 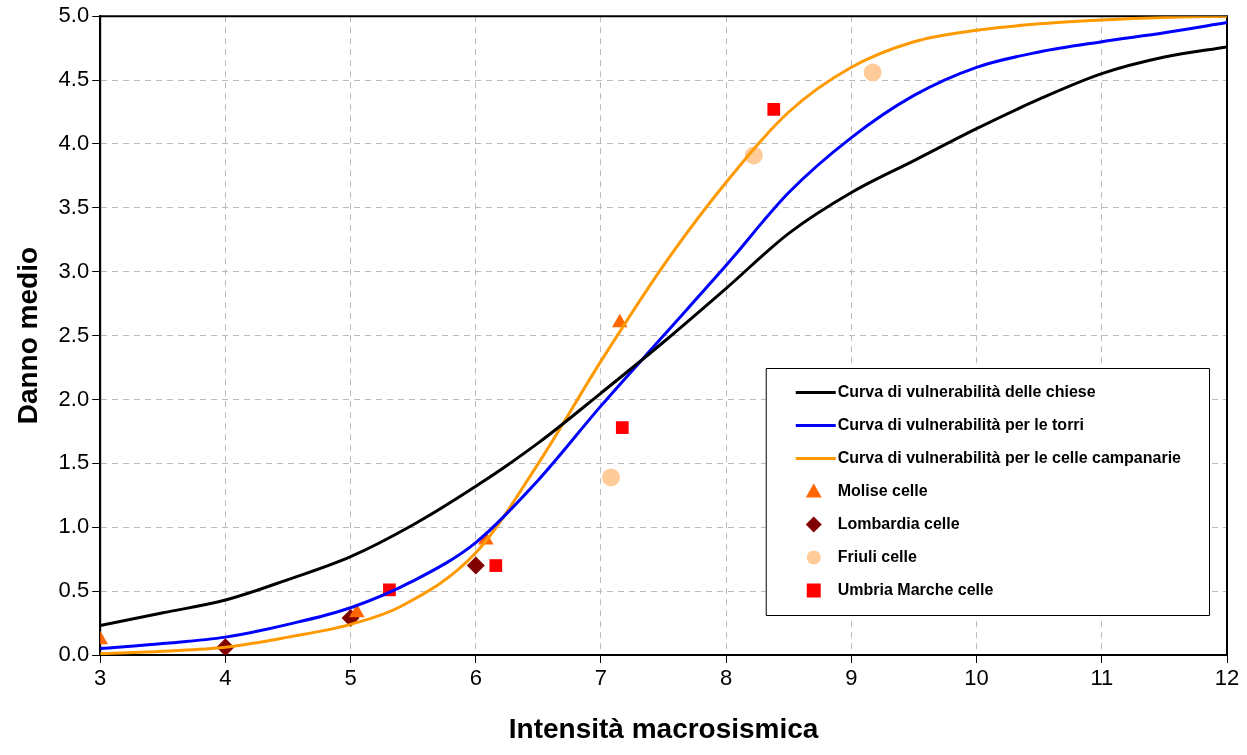 I want to click on legend-label: Friuli celle, so click(x=877, y=556).